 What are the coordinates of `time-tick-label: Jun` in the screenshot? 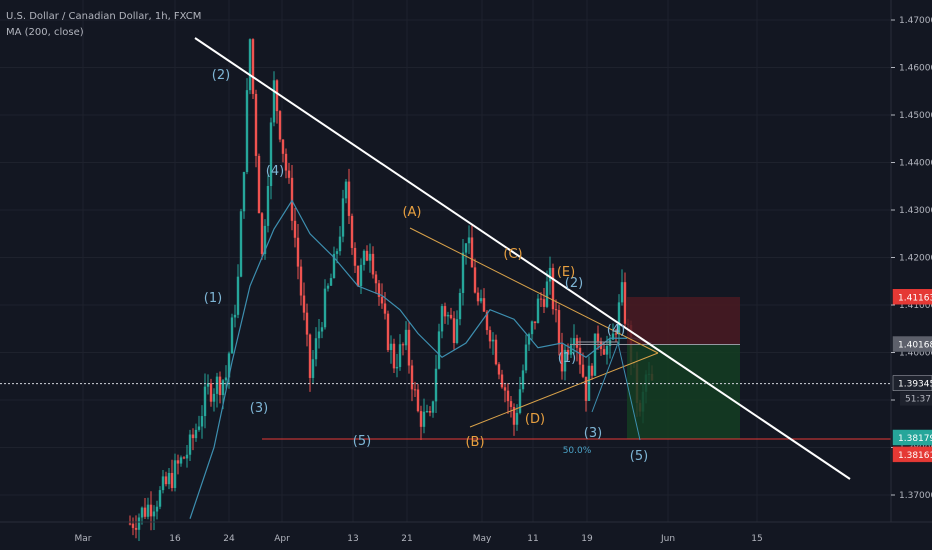 It's located at (667, 539).